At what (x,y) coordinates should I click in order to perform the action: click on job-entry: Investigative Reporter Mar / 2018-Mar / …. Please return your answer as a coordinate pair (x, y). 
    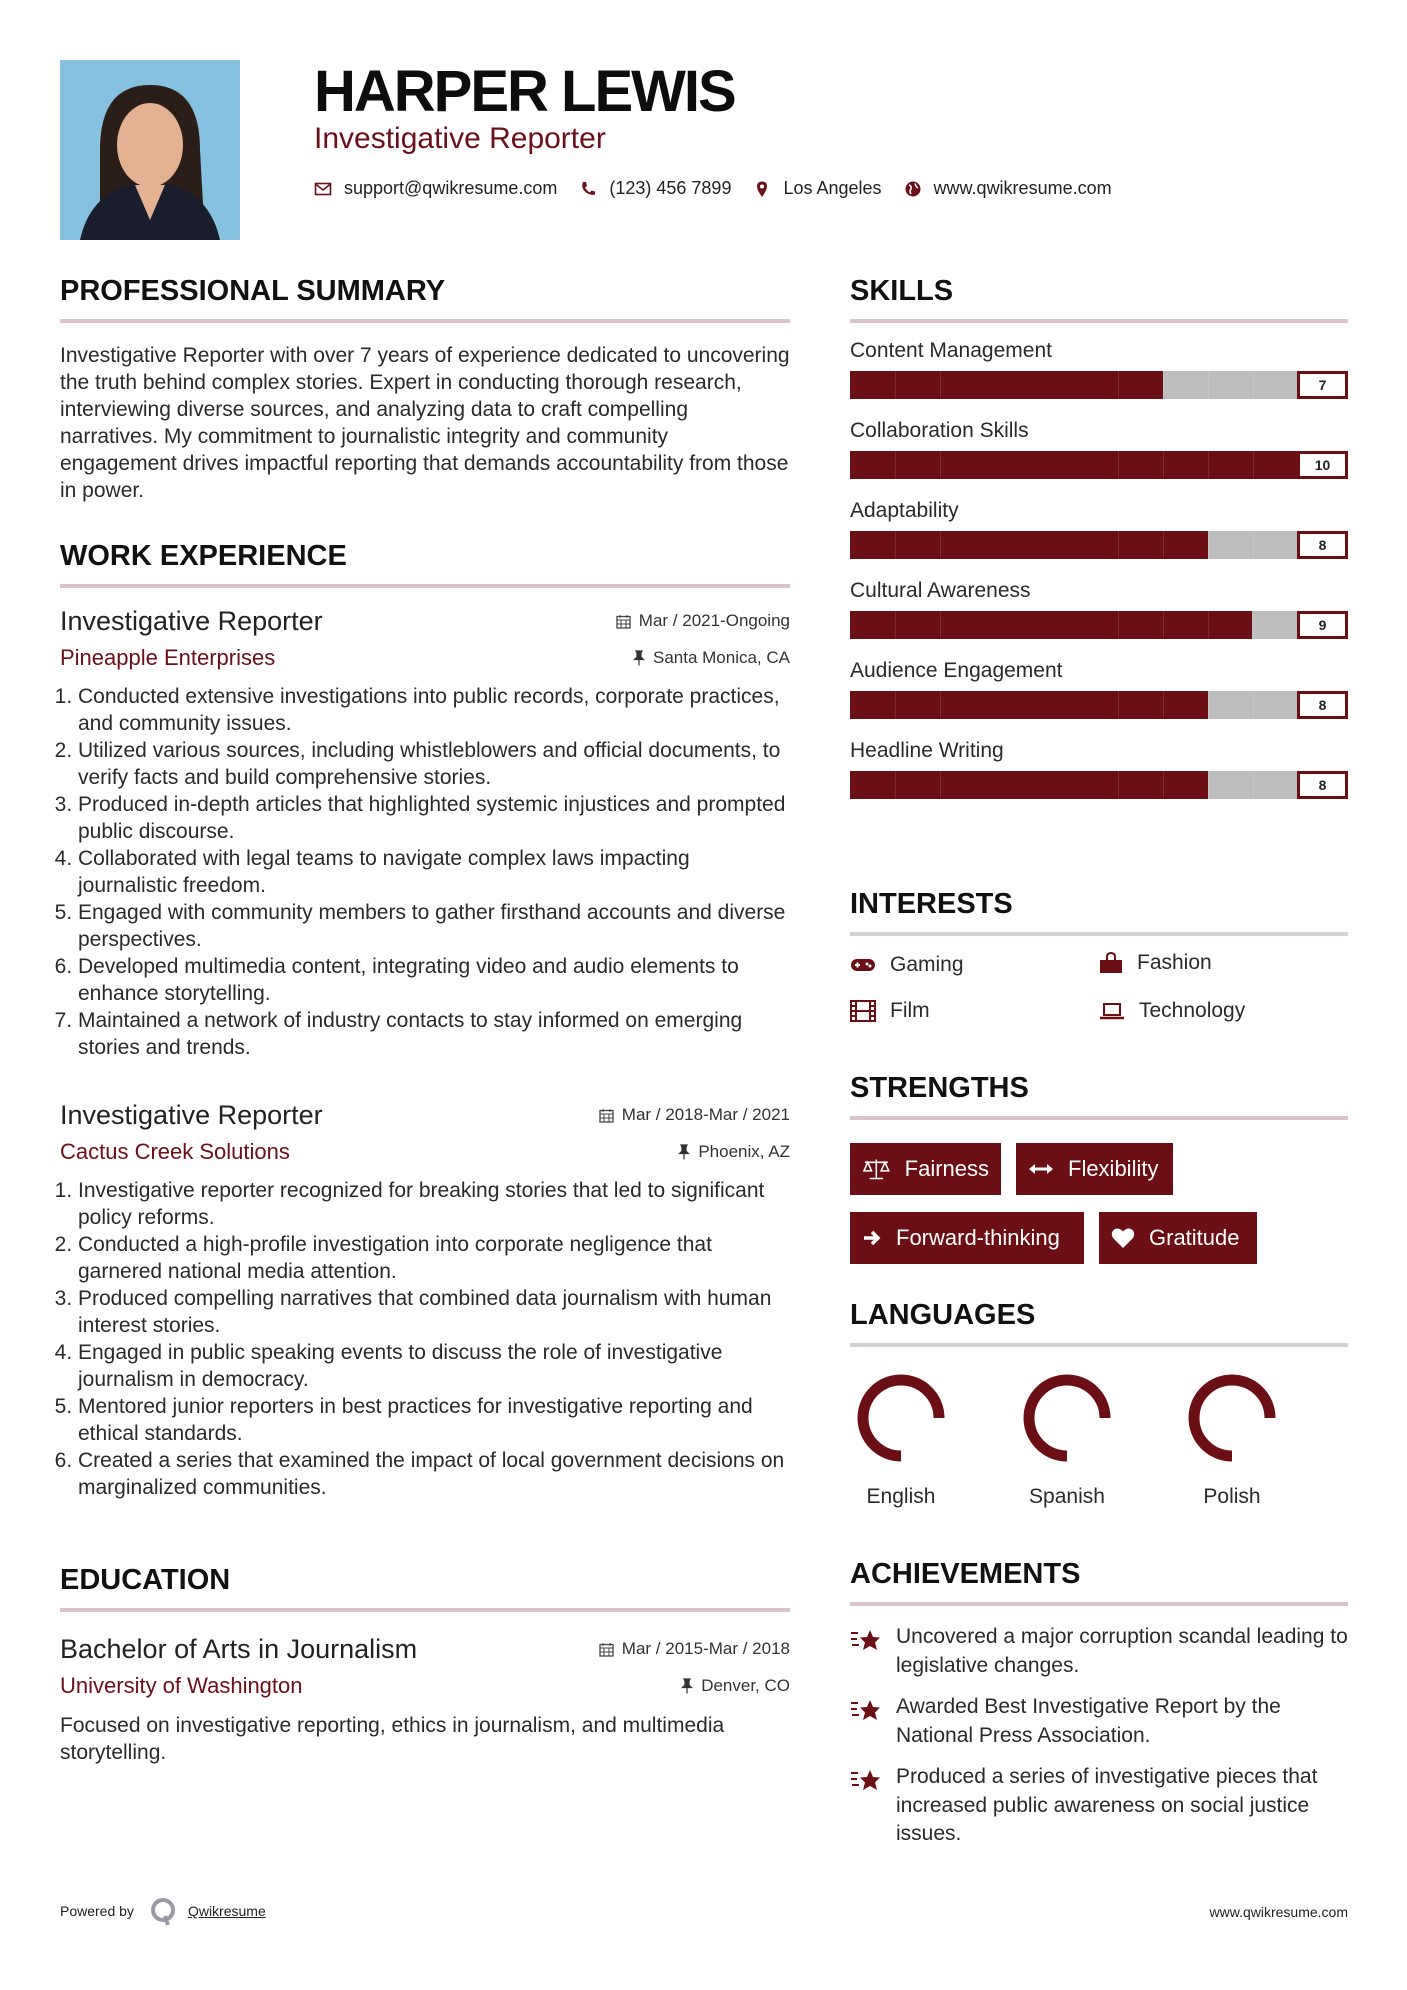
    Looking at the image, I should click on (425, 1299).